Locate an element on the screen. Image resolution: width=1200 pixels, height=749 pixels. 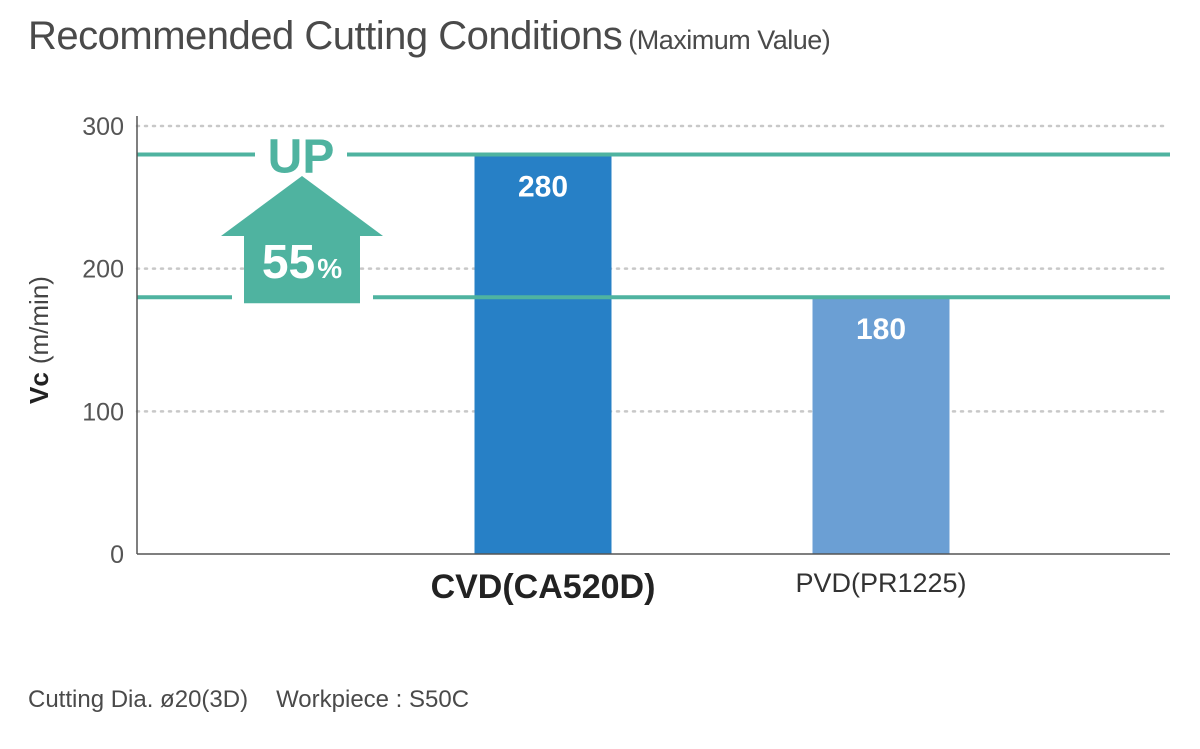
percent-value: 55 is located at coordinates (288, 262).